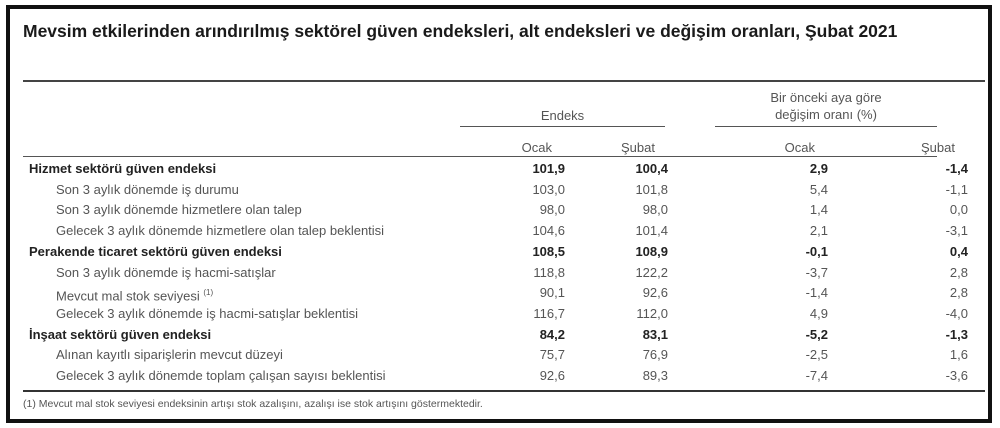  I want to click on cell-value: 89,3, so click(655, 375).